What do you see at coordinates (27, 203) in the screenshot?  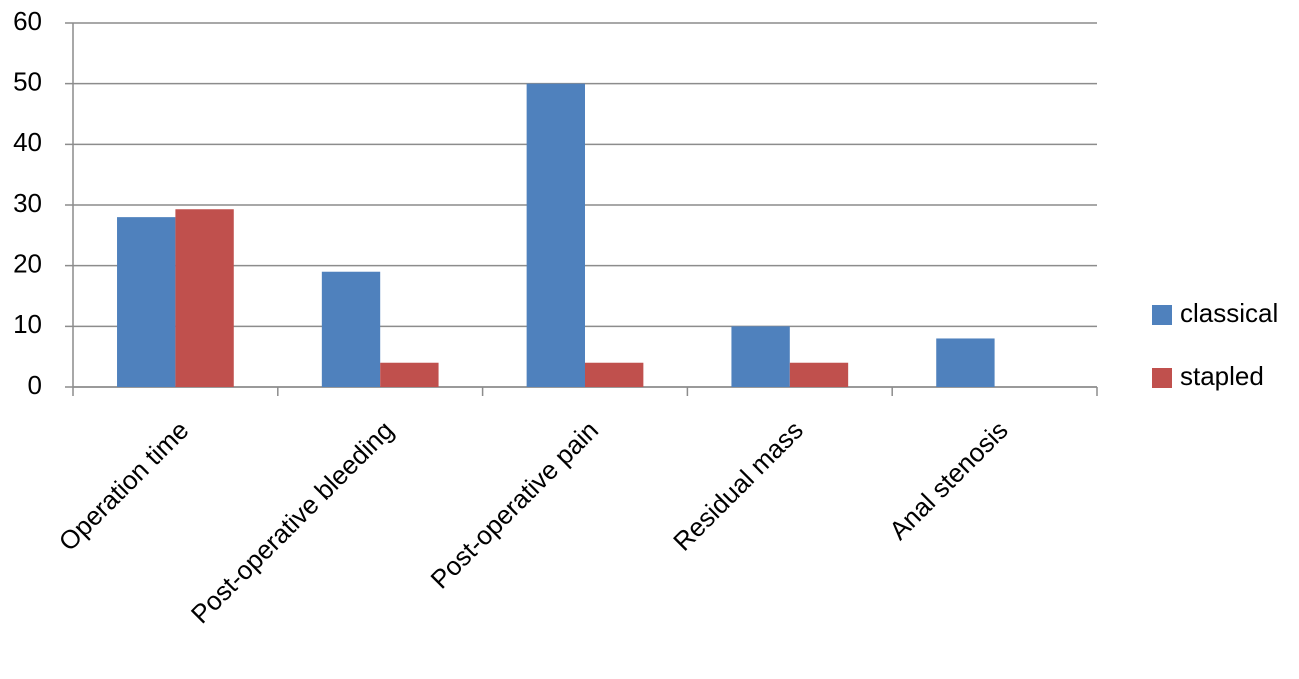 I see `y-tick-label: 30` at bounding box center [27, 203].